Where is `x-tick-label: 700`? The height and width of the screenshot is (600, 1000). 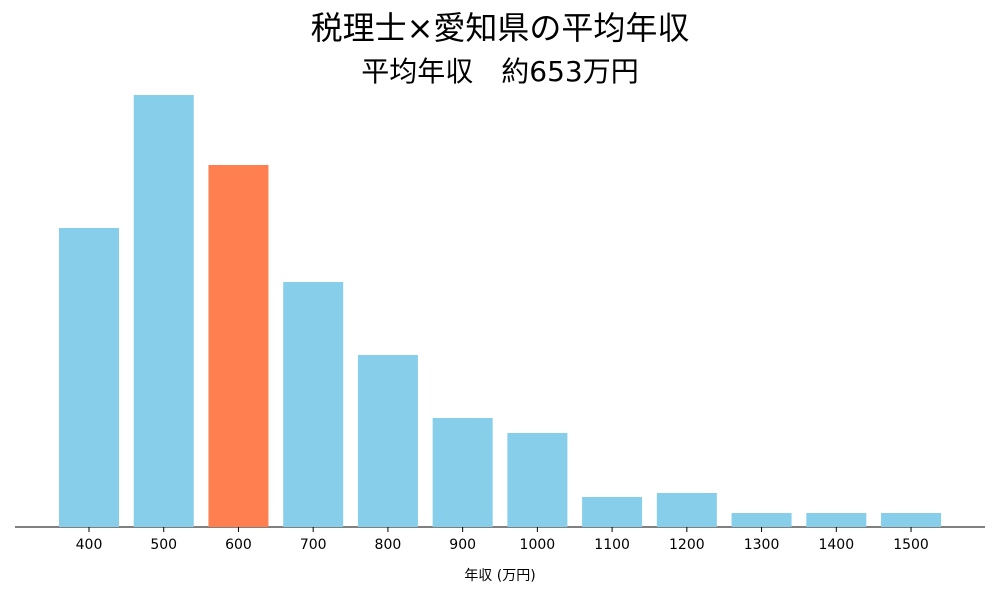
x-tick-label: 700 is located at coordinates (313, 545).